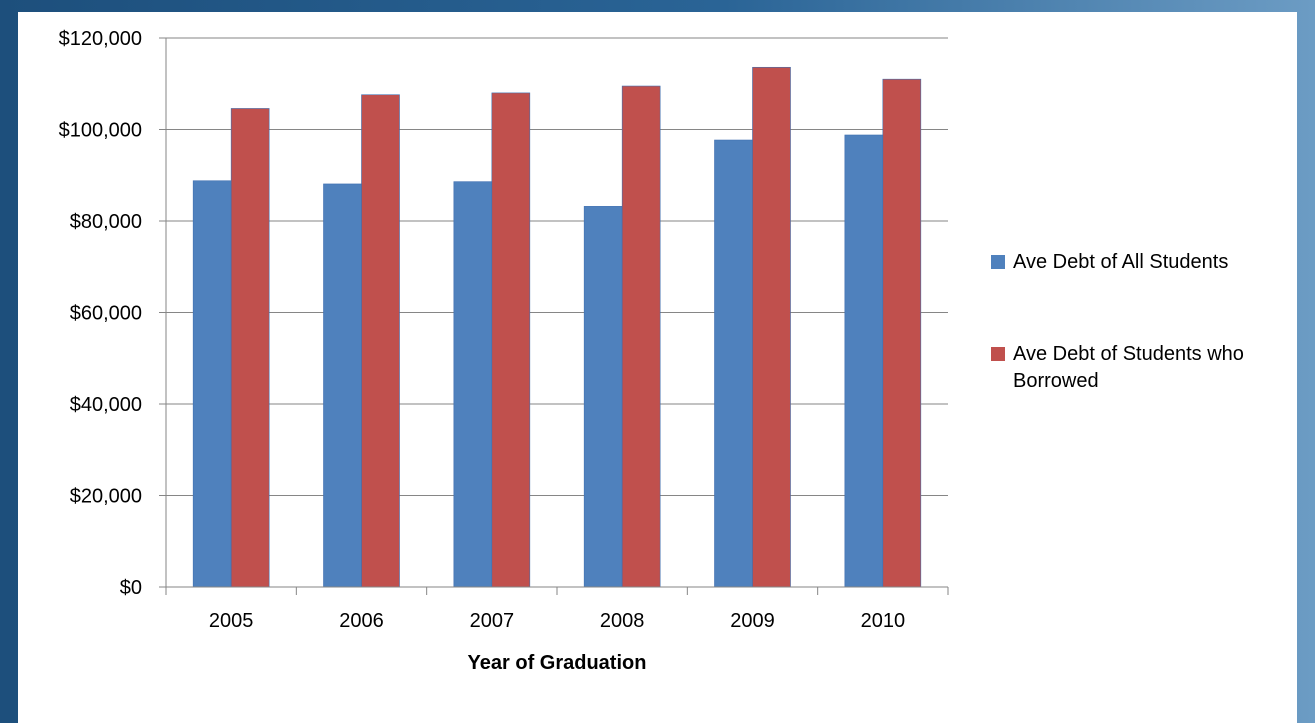 The width and height of the screenshot is (1315, 723). I want to click on y-tick-label: $60,000, so click(106, 314).